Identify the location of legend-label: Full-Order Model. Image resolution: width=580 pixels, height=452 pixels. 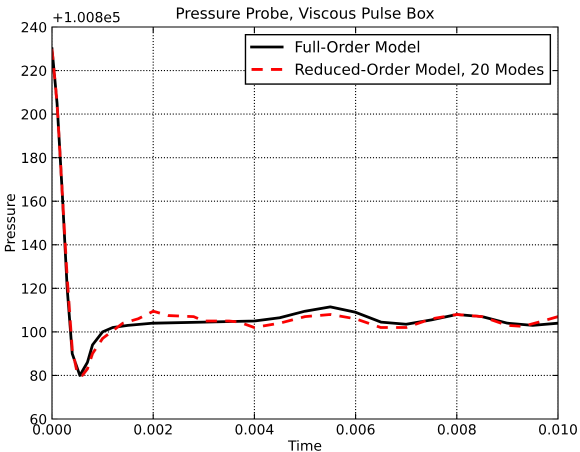
(358, 46).